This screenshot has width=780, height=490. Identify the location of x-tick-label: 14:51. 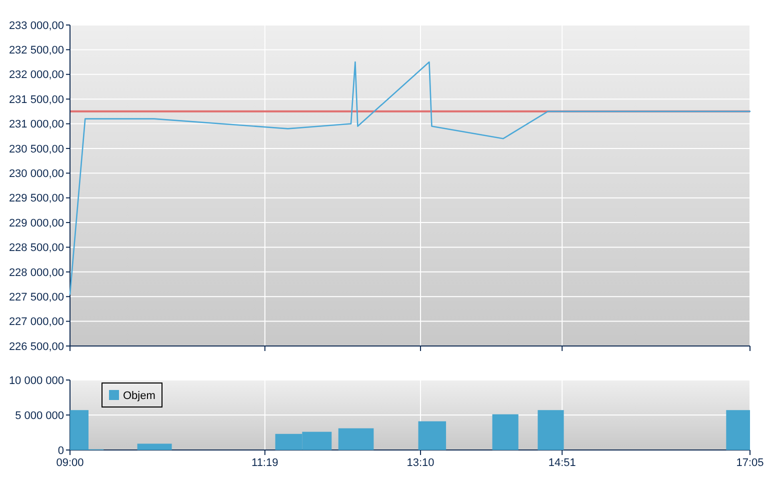
(562, 463).